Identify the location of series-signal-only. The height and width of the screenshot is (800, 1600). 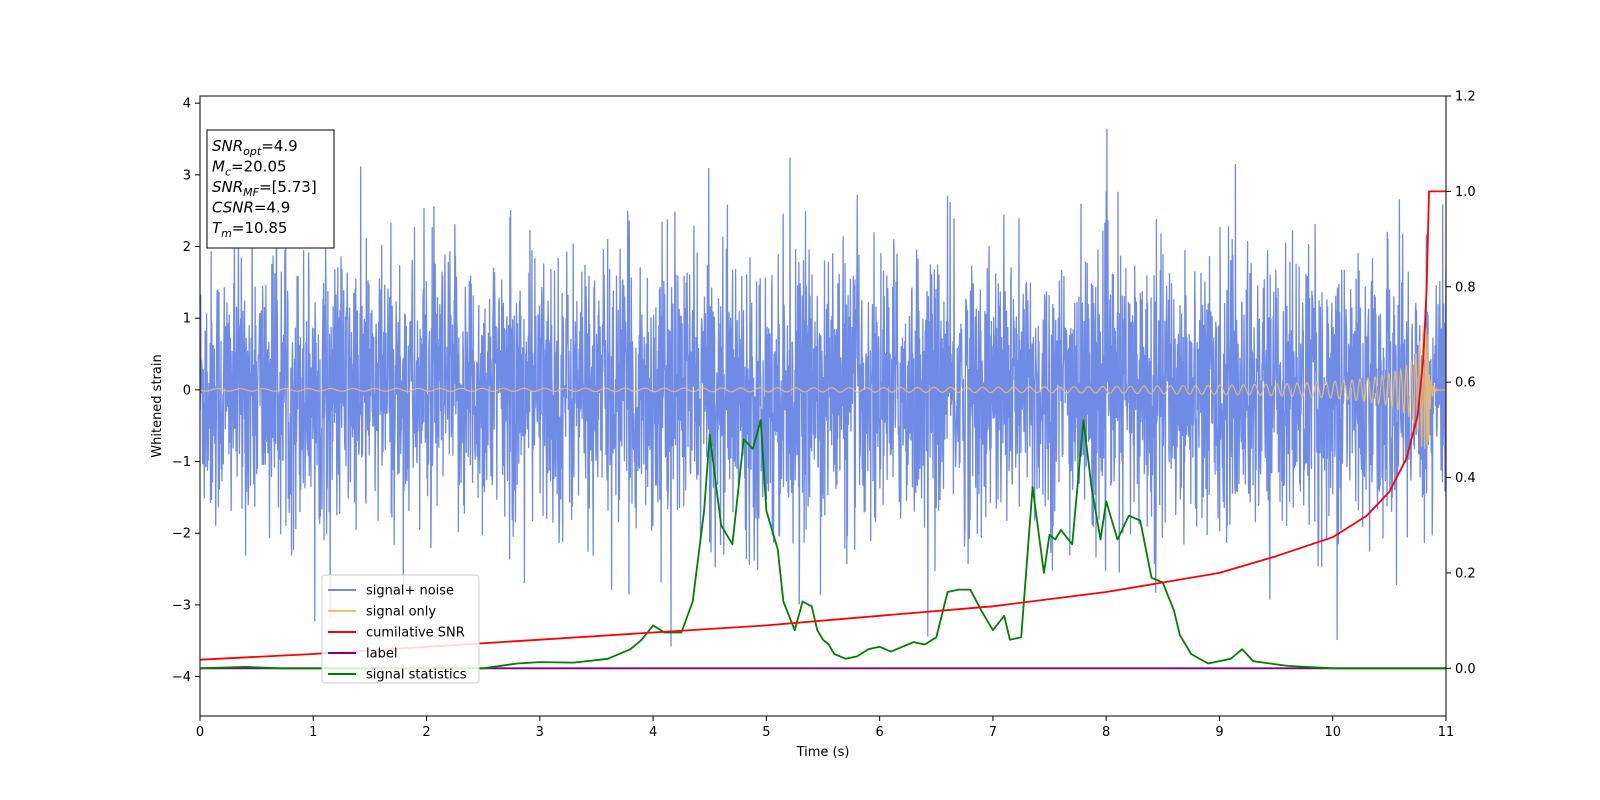
(823, 387).